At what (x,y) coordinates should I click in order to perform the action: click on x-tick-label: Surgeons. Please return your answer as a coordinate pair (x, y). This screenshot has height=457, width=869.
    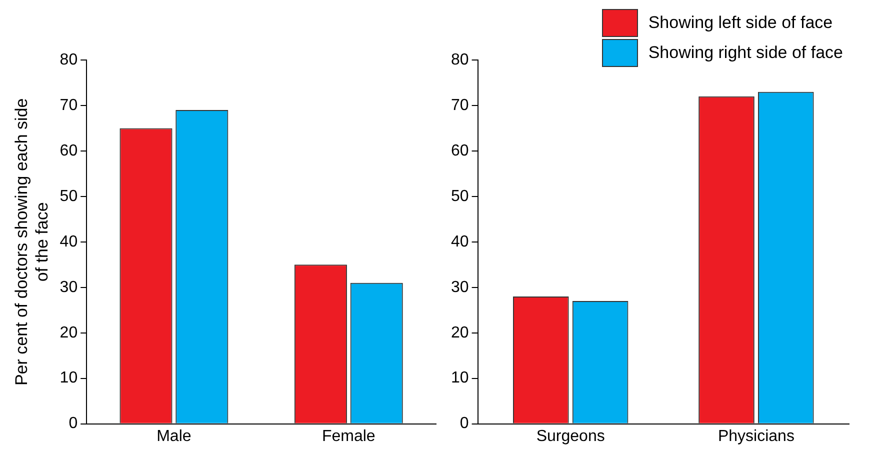
    Looking at the image, I should click on (570, 436).